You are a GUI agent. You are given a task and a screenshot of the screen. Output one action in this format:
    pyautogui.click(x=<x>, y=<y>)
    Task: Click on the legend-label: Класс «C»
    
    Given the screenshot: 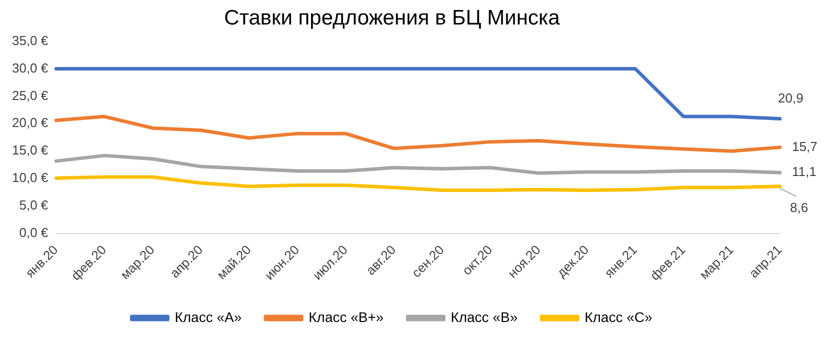 What is the action you would take?
    pyautogui.click(x=618, y=316)
    